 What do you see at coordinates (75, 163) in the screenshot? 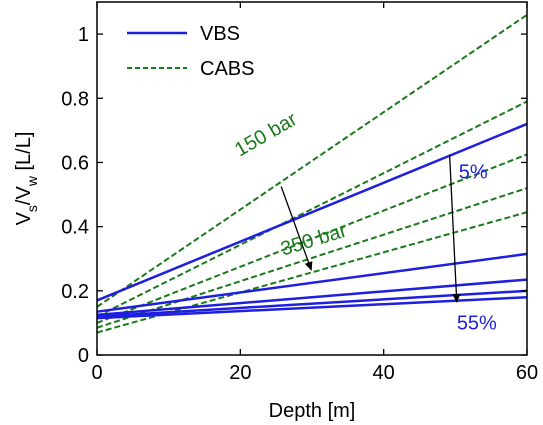
I see `y-tick-label: 0.6` at bounding box center [75, 163].